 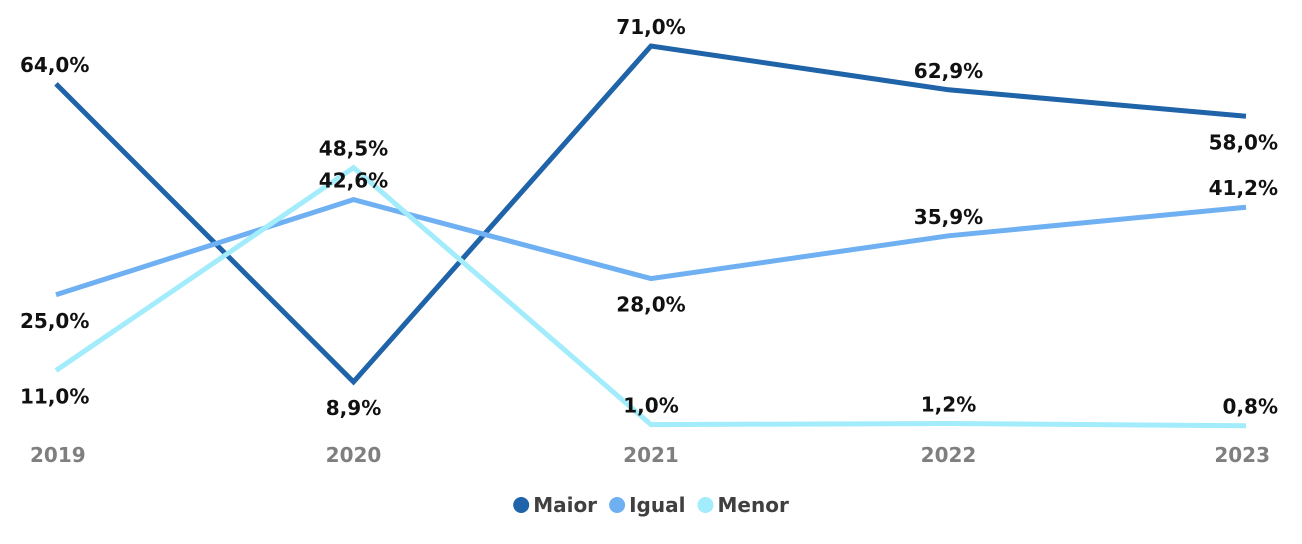 What do you see at coordinates (705, 505) in the screenshot?
I see `legend-marker-menor` at bounding box center [705, 505].